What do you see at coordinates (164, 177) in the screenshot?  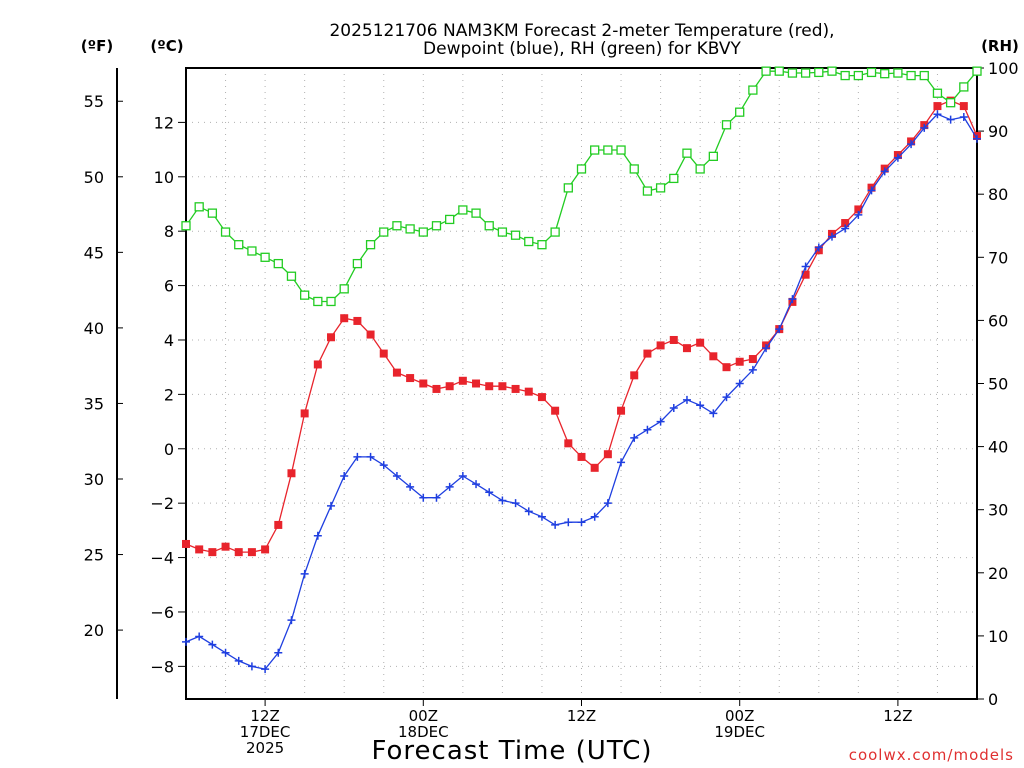 I see `celsius-tick-label: 10` at bounding box center [164, 177].